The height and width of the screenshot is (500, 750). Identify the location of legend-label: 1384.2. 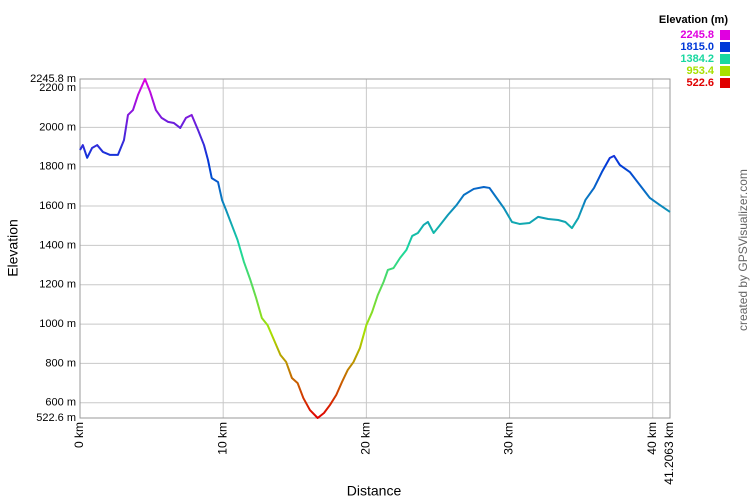
(697, 59).